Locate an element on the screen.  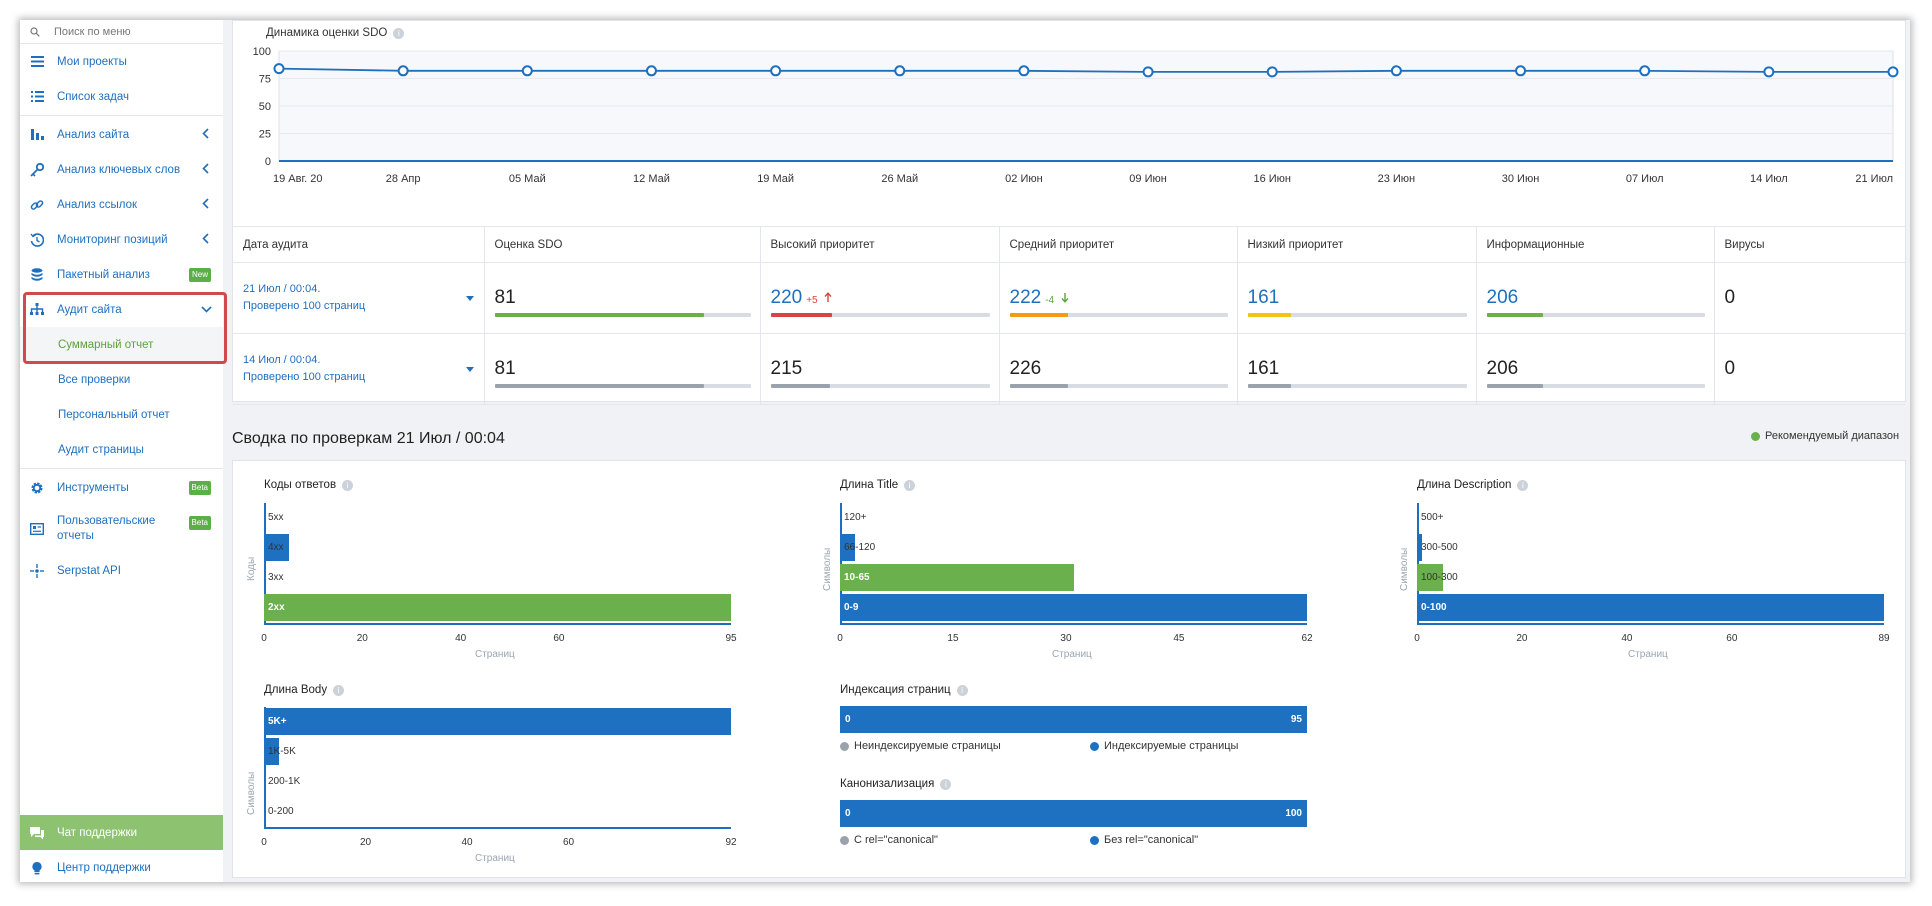
canonical-right-value: 100 is located at coordinates (1293, 813).